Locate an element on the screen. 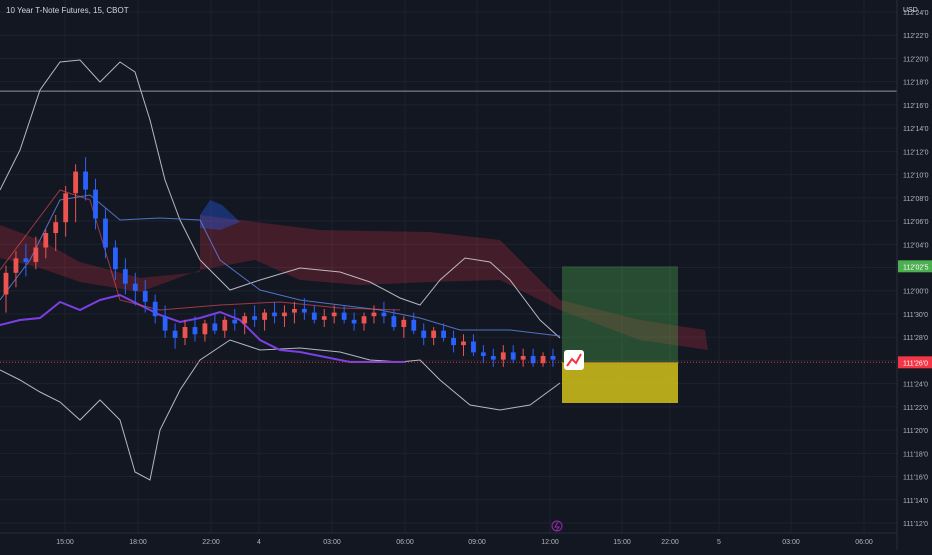 The width and height of the screenshot is (932, 555). trend-chart-icon is located at coordinates (574, 360).